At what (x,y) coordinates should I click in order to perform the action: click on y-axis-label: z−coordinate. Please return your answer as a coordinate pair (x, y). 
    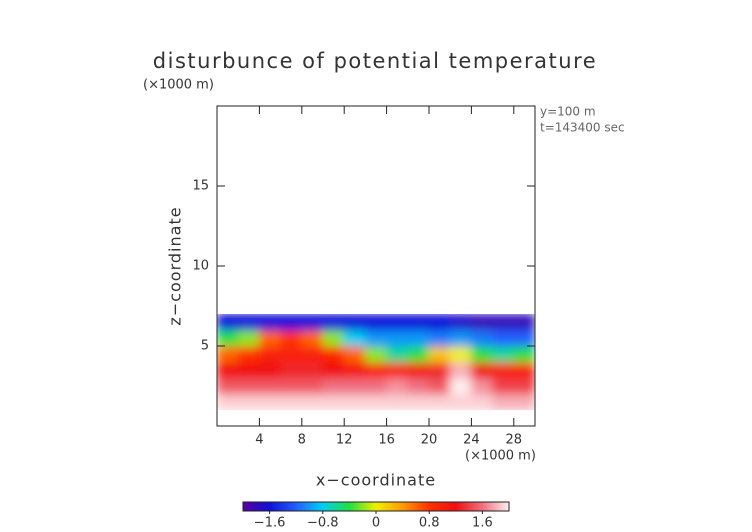
    Looking at the image, I should click on (175, 265).